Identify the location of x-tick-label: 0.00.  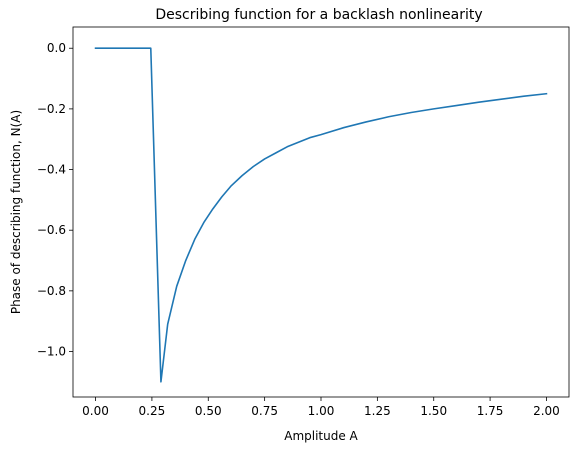
(95, 411).